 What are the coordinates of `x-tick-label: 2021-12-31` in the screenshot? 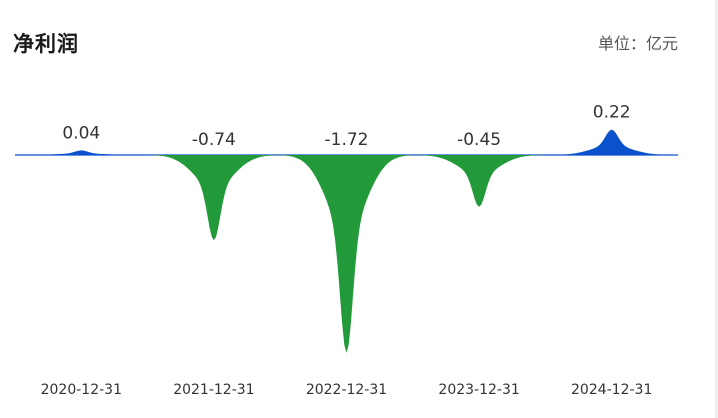 It's located at (213, 390).